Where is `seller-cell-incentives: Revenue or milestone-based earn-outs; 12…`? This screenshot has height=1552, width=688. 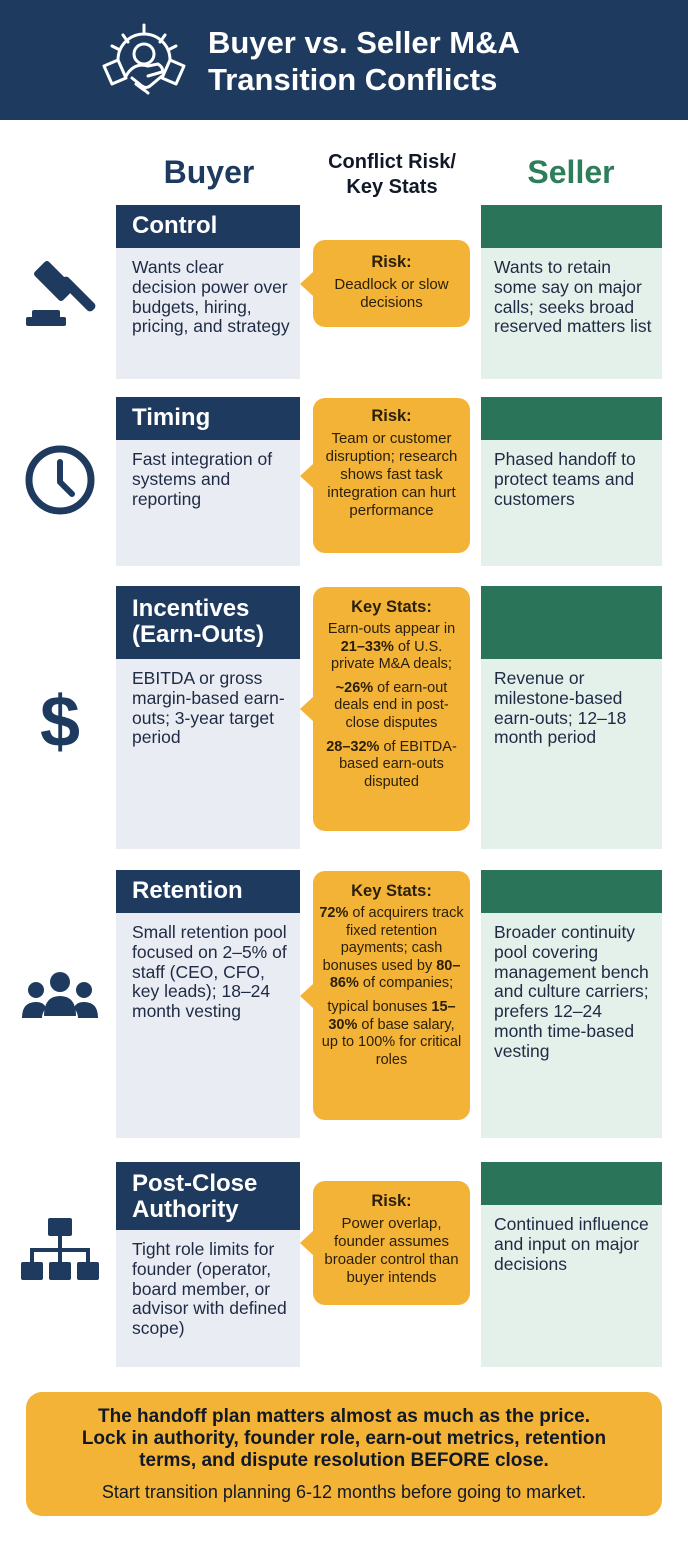 seller-cell-incentives: Revenue or milestone-based earn-outs; 12… is located at coordinates (571, 717).